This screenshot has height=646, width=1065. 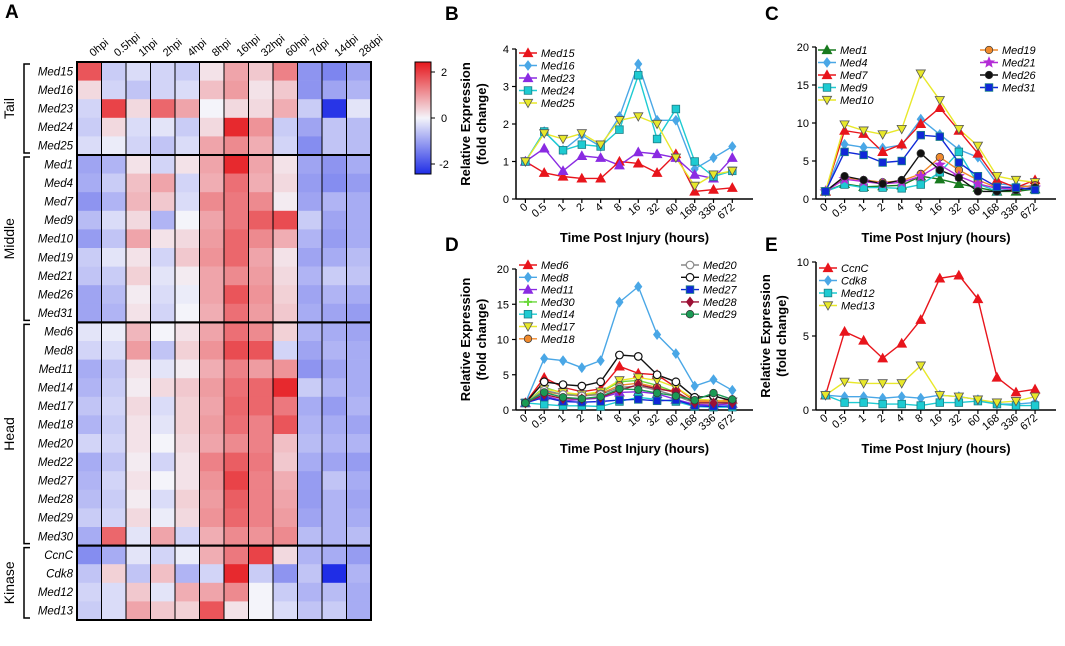 What do you see at coordinates (765, 336) in the screenshot?
I see `y-axis-title: Relative Expression` at bounding box center [765, 336].